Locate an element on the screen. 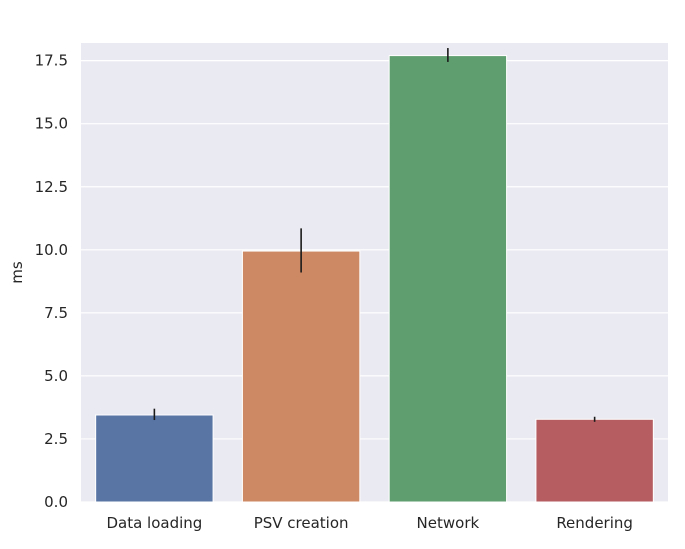 This screenshot has width=685, height=549. y-tick-label: 7.5 is located at coordinates (56, 313).